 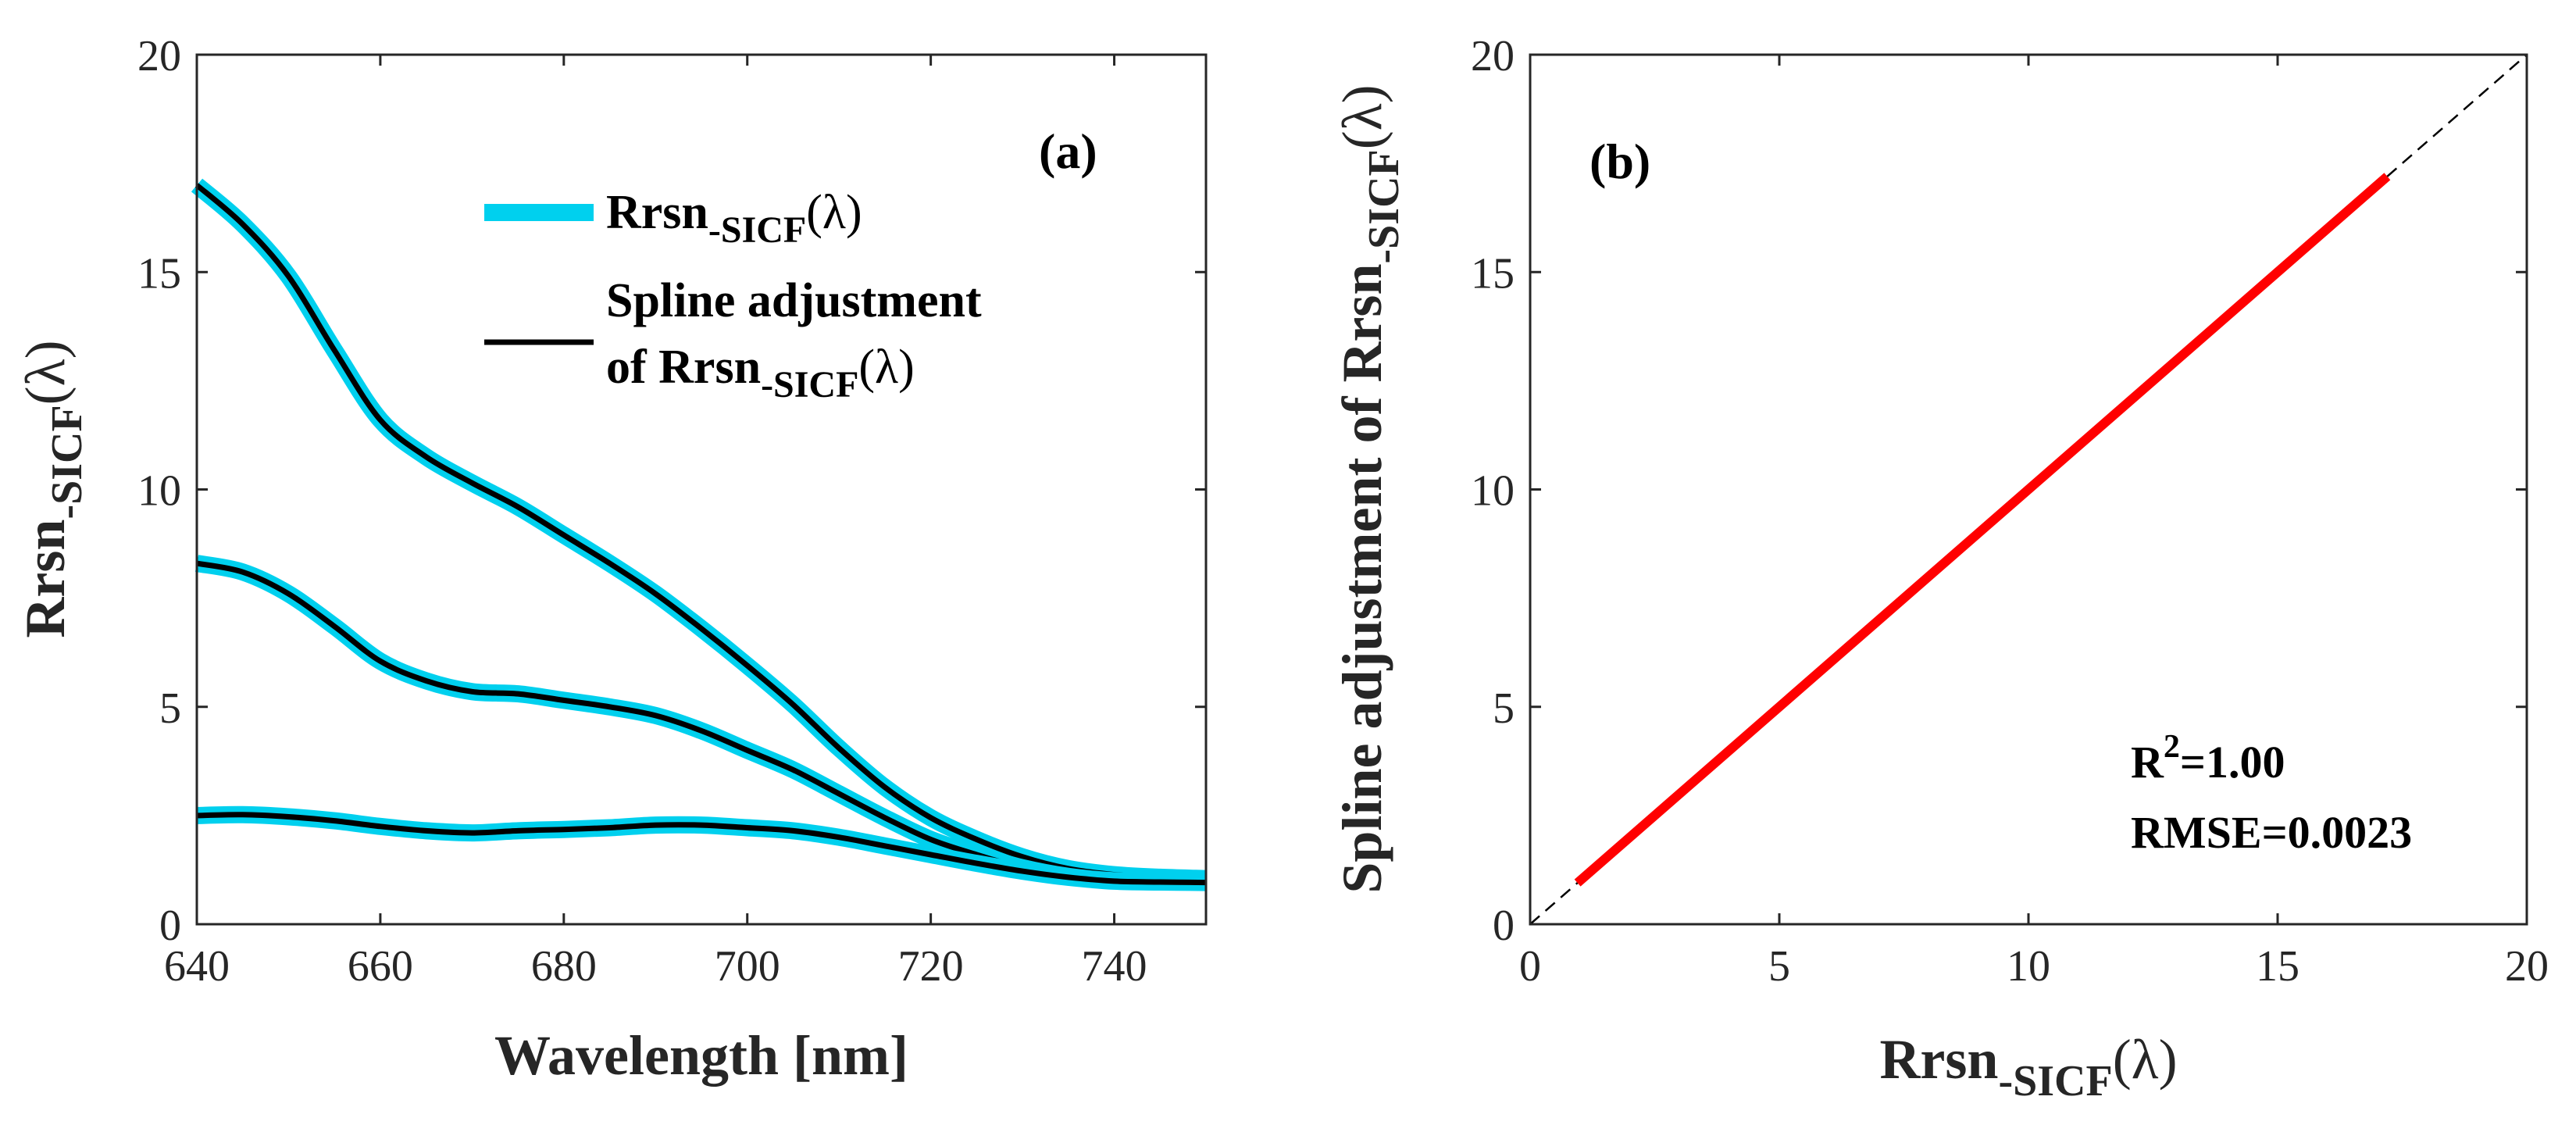 What do you see at coordinates (170, 926) in the screenshot?
I see `panel-a-y-tick-label: 0` at bounding box center [170, 926].